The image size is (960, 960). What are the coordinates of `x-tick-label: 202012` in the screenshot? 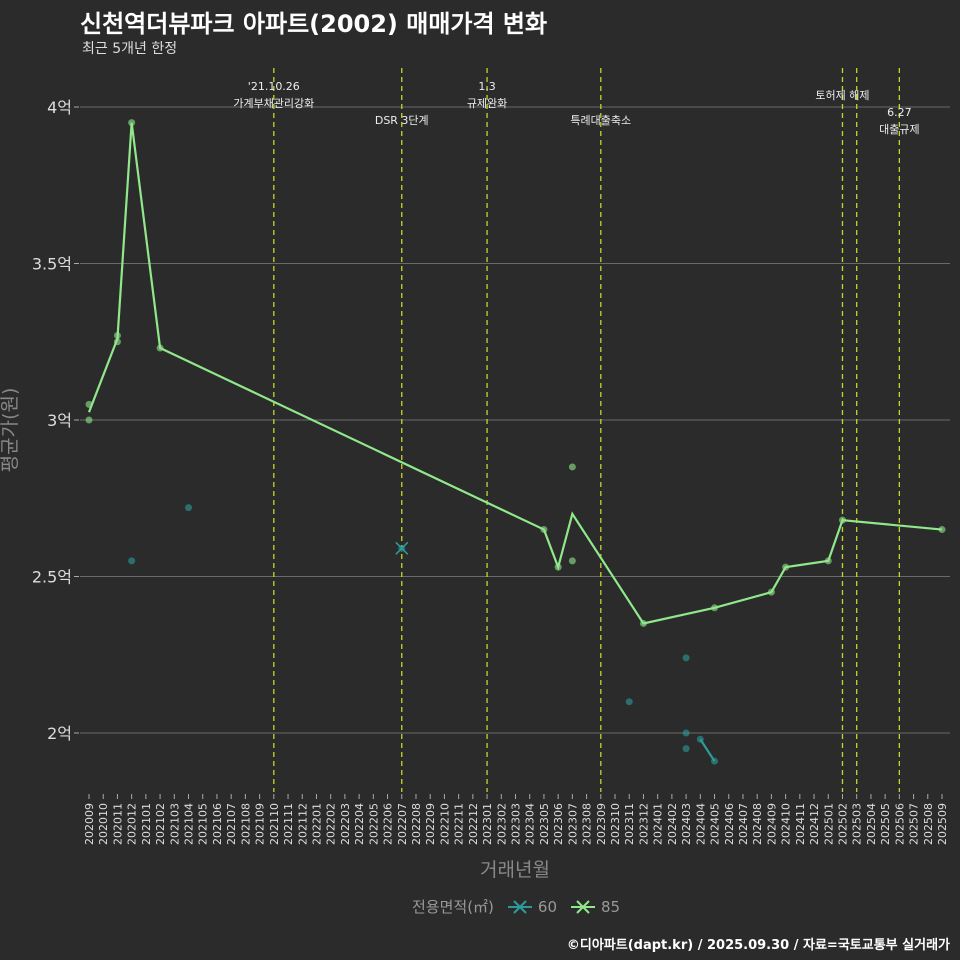 It's located at (132, 824).